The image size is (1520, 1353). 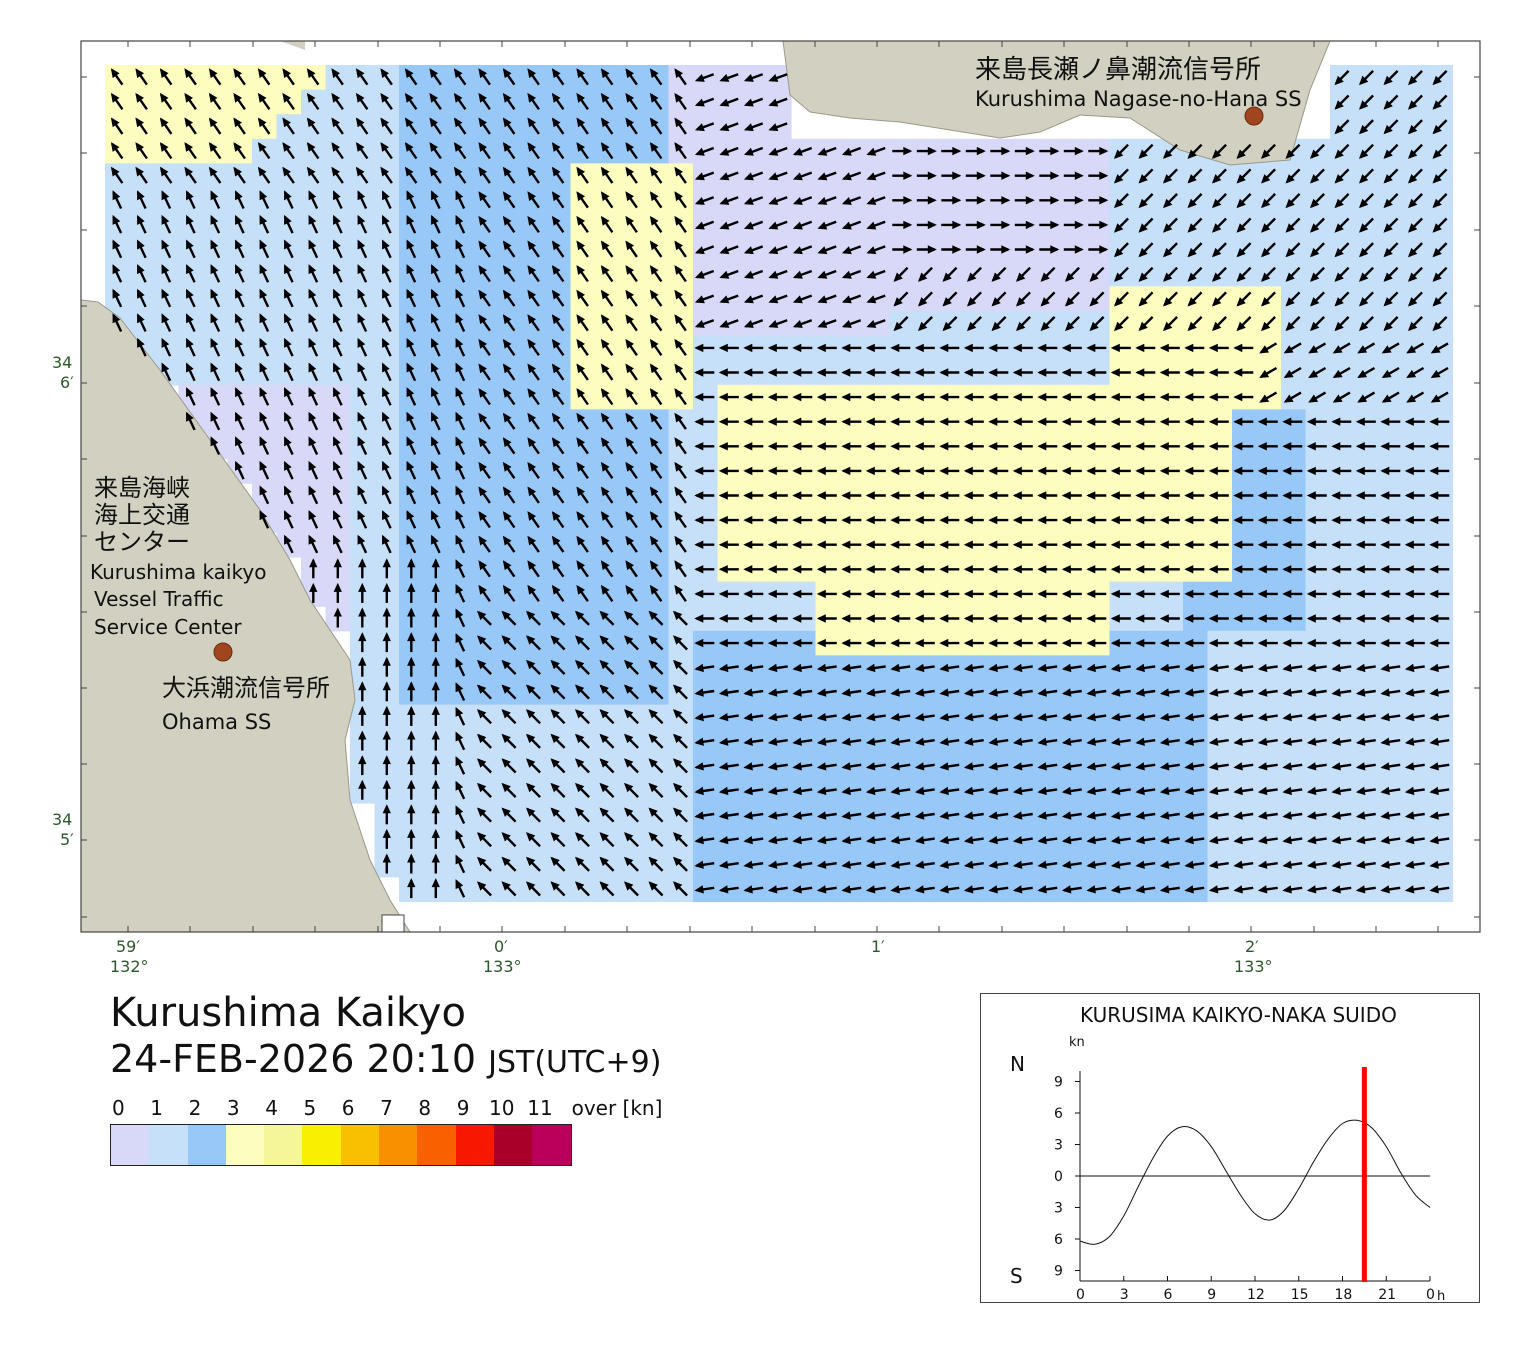 I want to click on lat-label-6-min: 6′, so click(x=67, y=382).